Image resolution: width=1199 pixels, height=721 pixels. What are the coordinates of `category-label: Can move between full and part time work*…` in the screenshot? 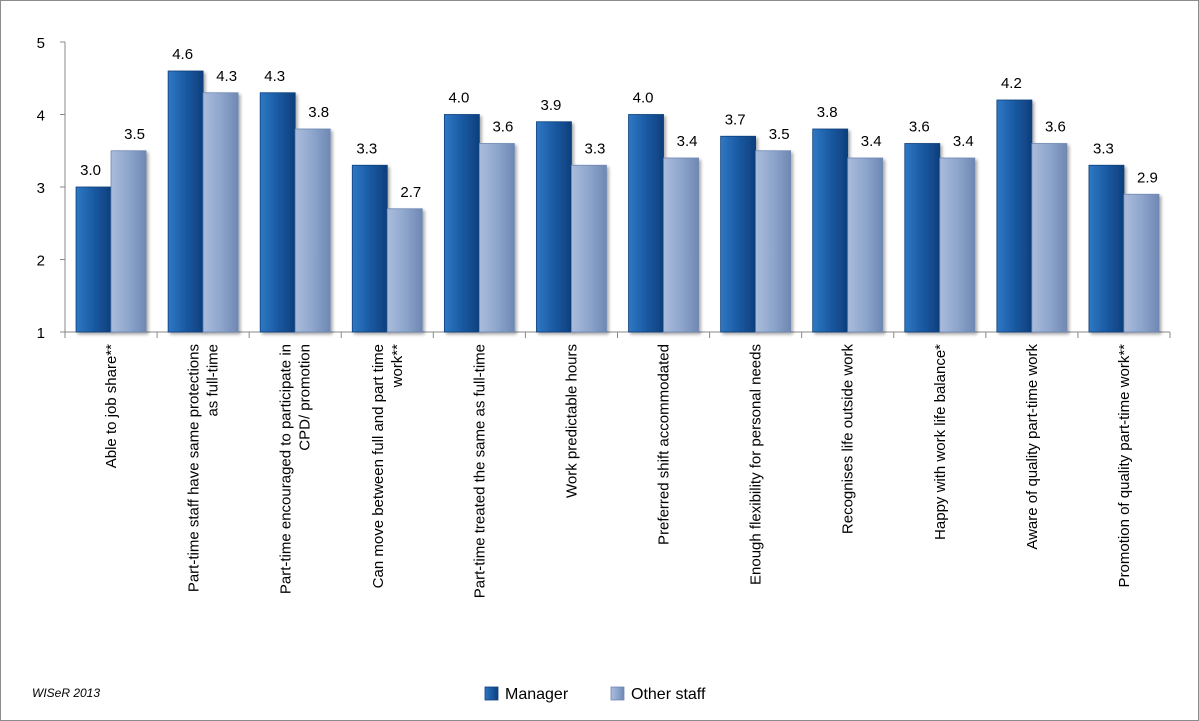 It's located at (388, 466).